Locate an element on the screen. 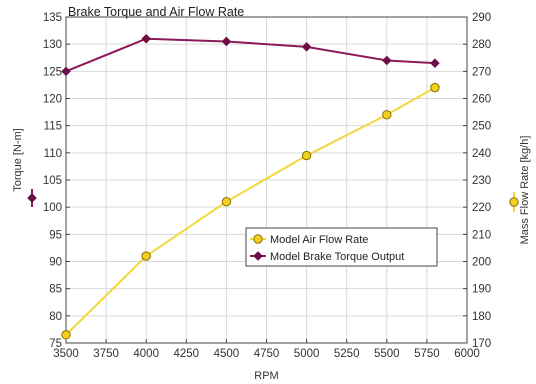  right-y-axis-label: Mass Flow Rate [kg/h] is located at coordinates (525, 190).